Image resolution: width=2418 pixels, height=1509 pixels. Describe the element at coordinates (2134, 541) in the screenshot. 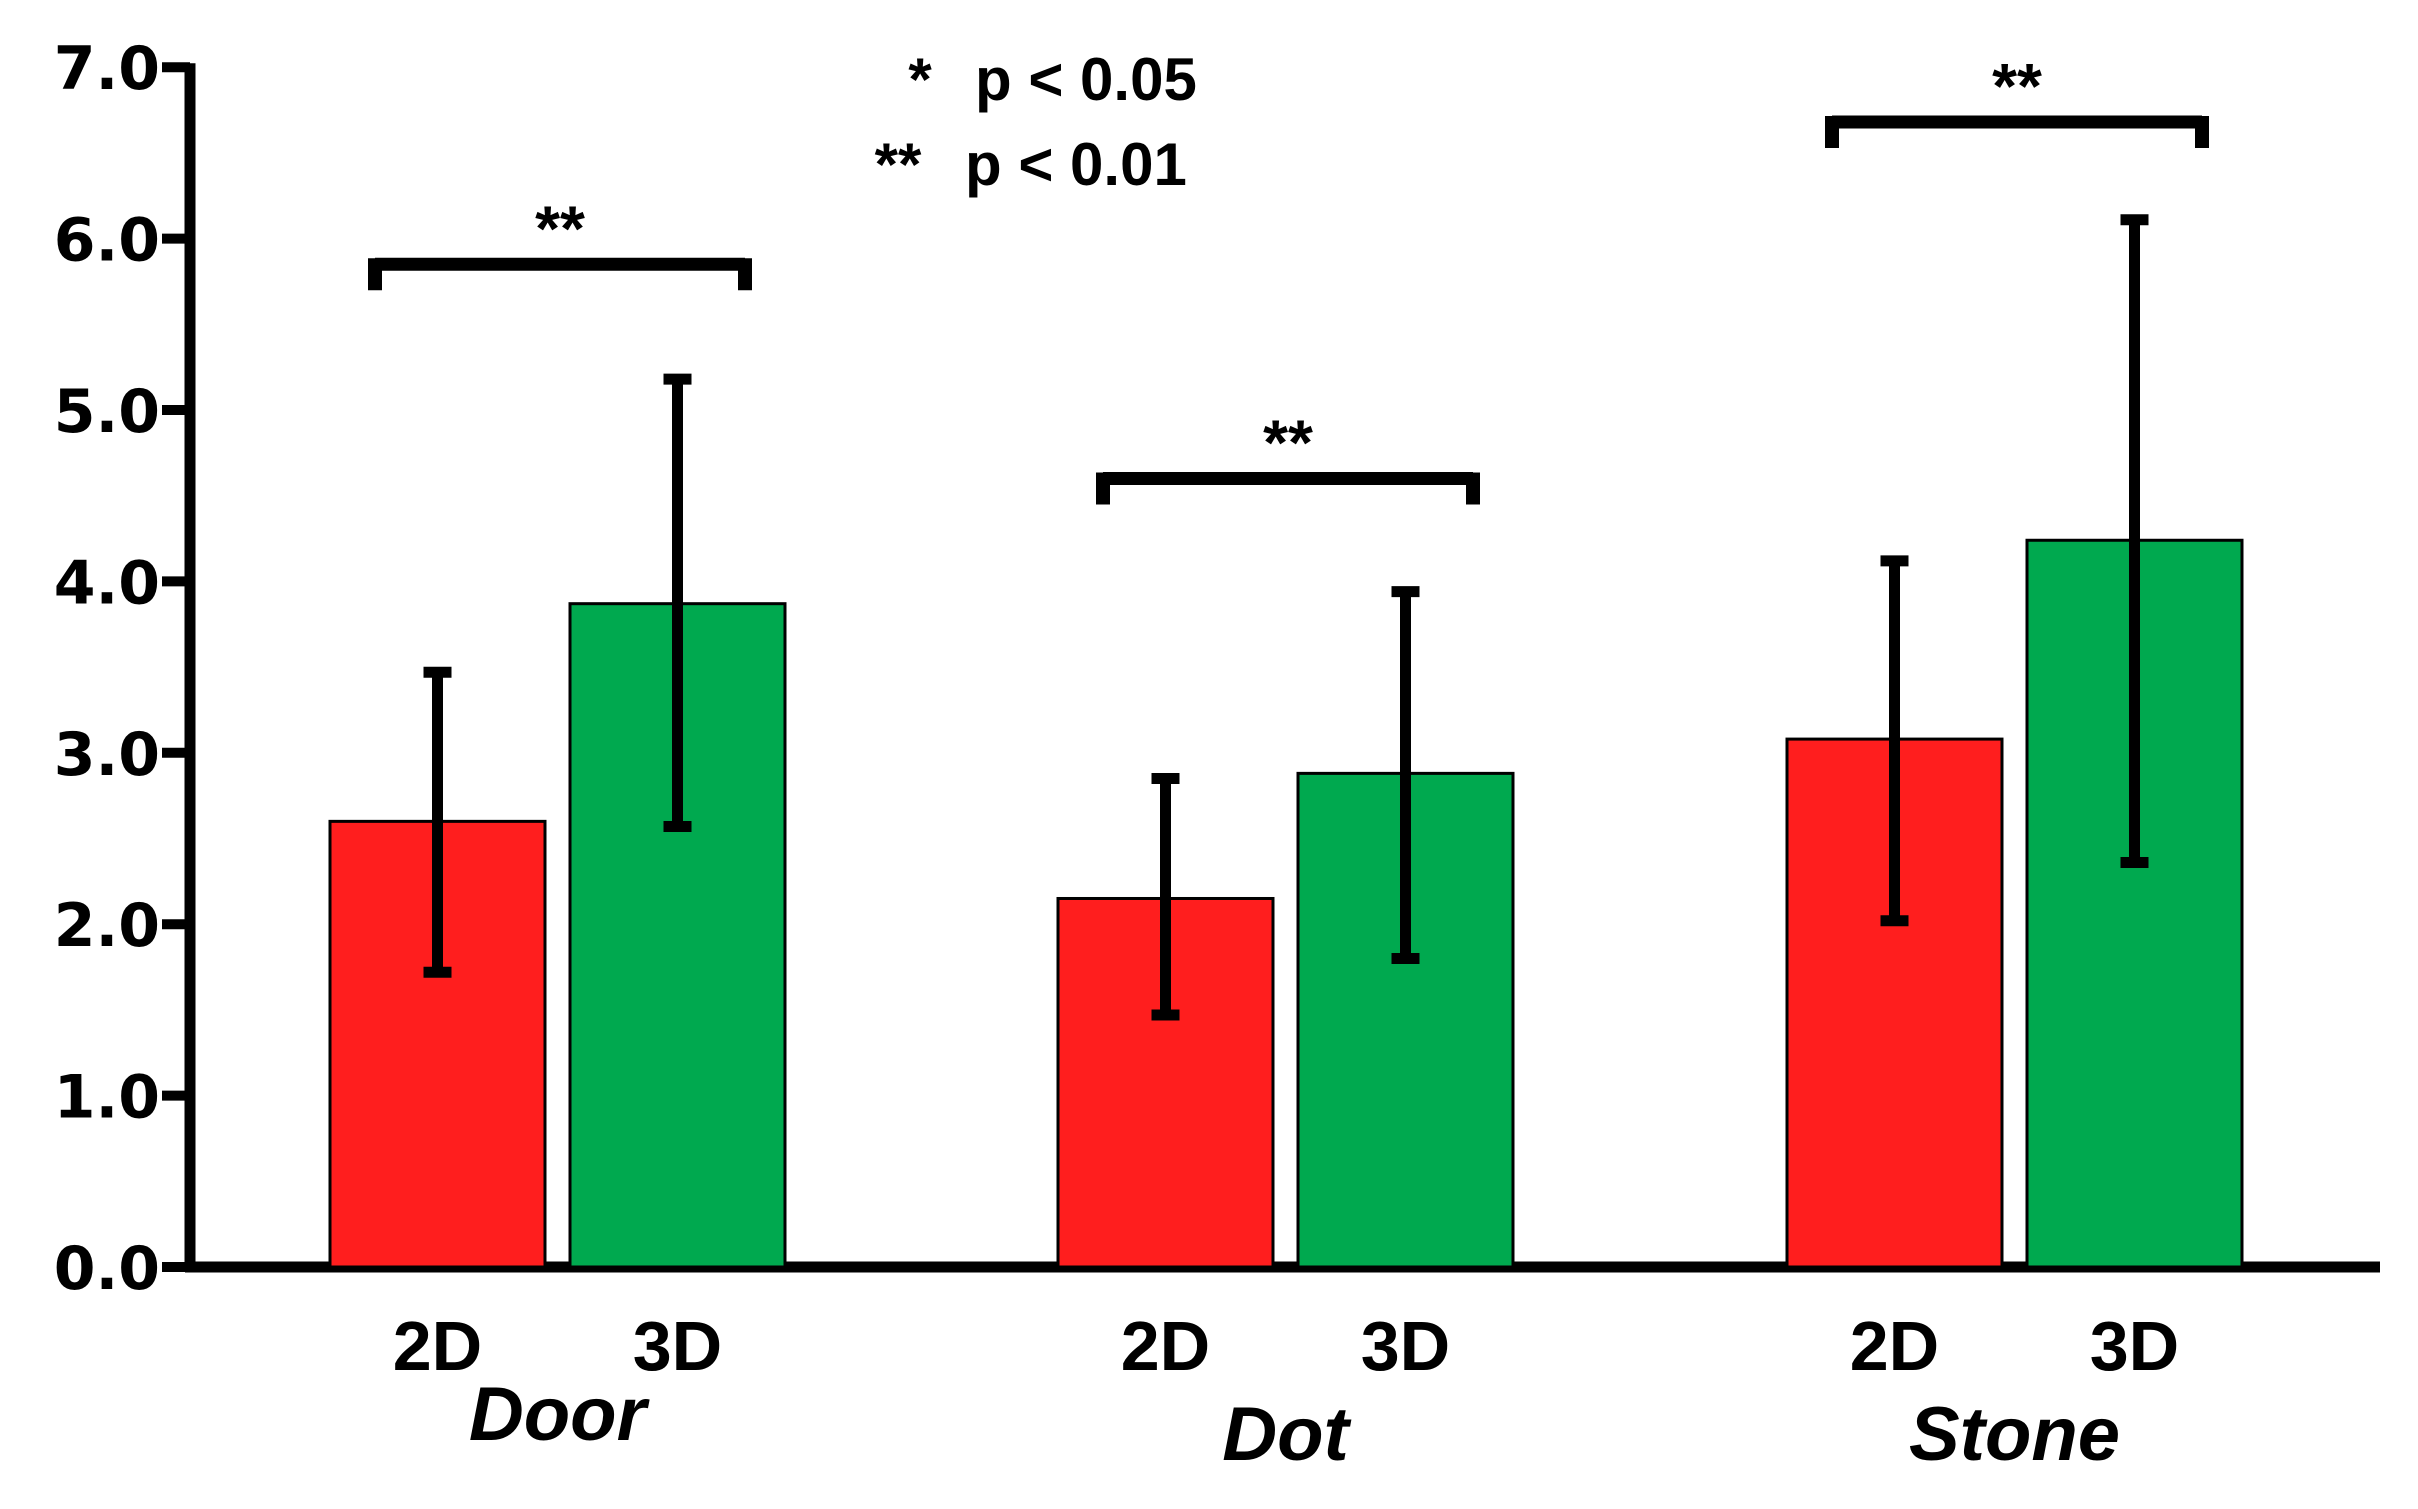

I see `error-bar-3d-stone` at that location.